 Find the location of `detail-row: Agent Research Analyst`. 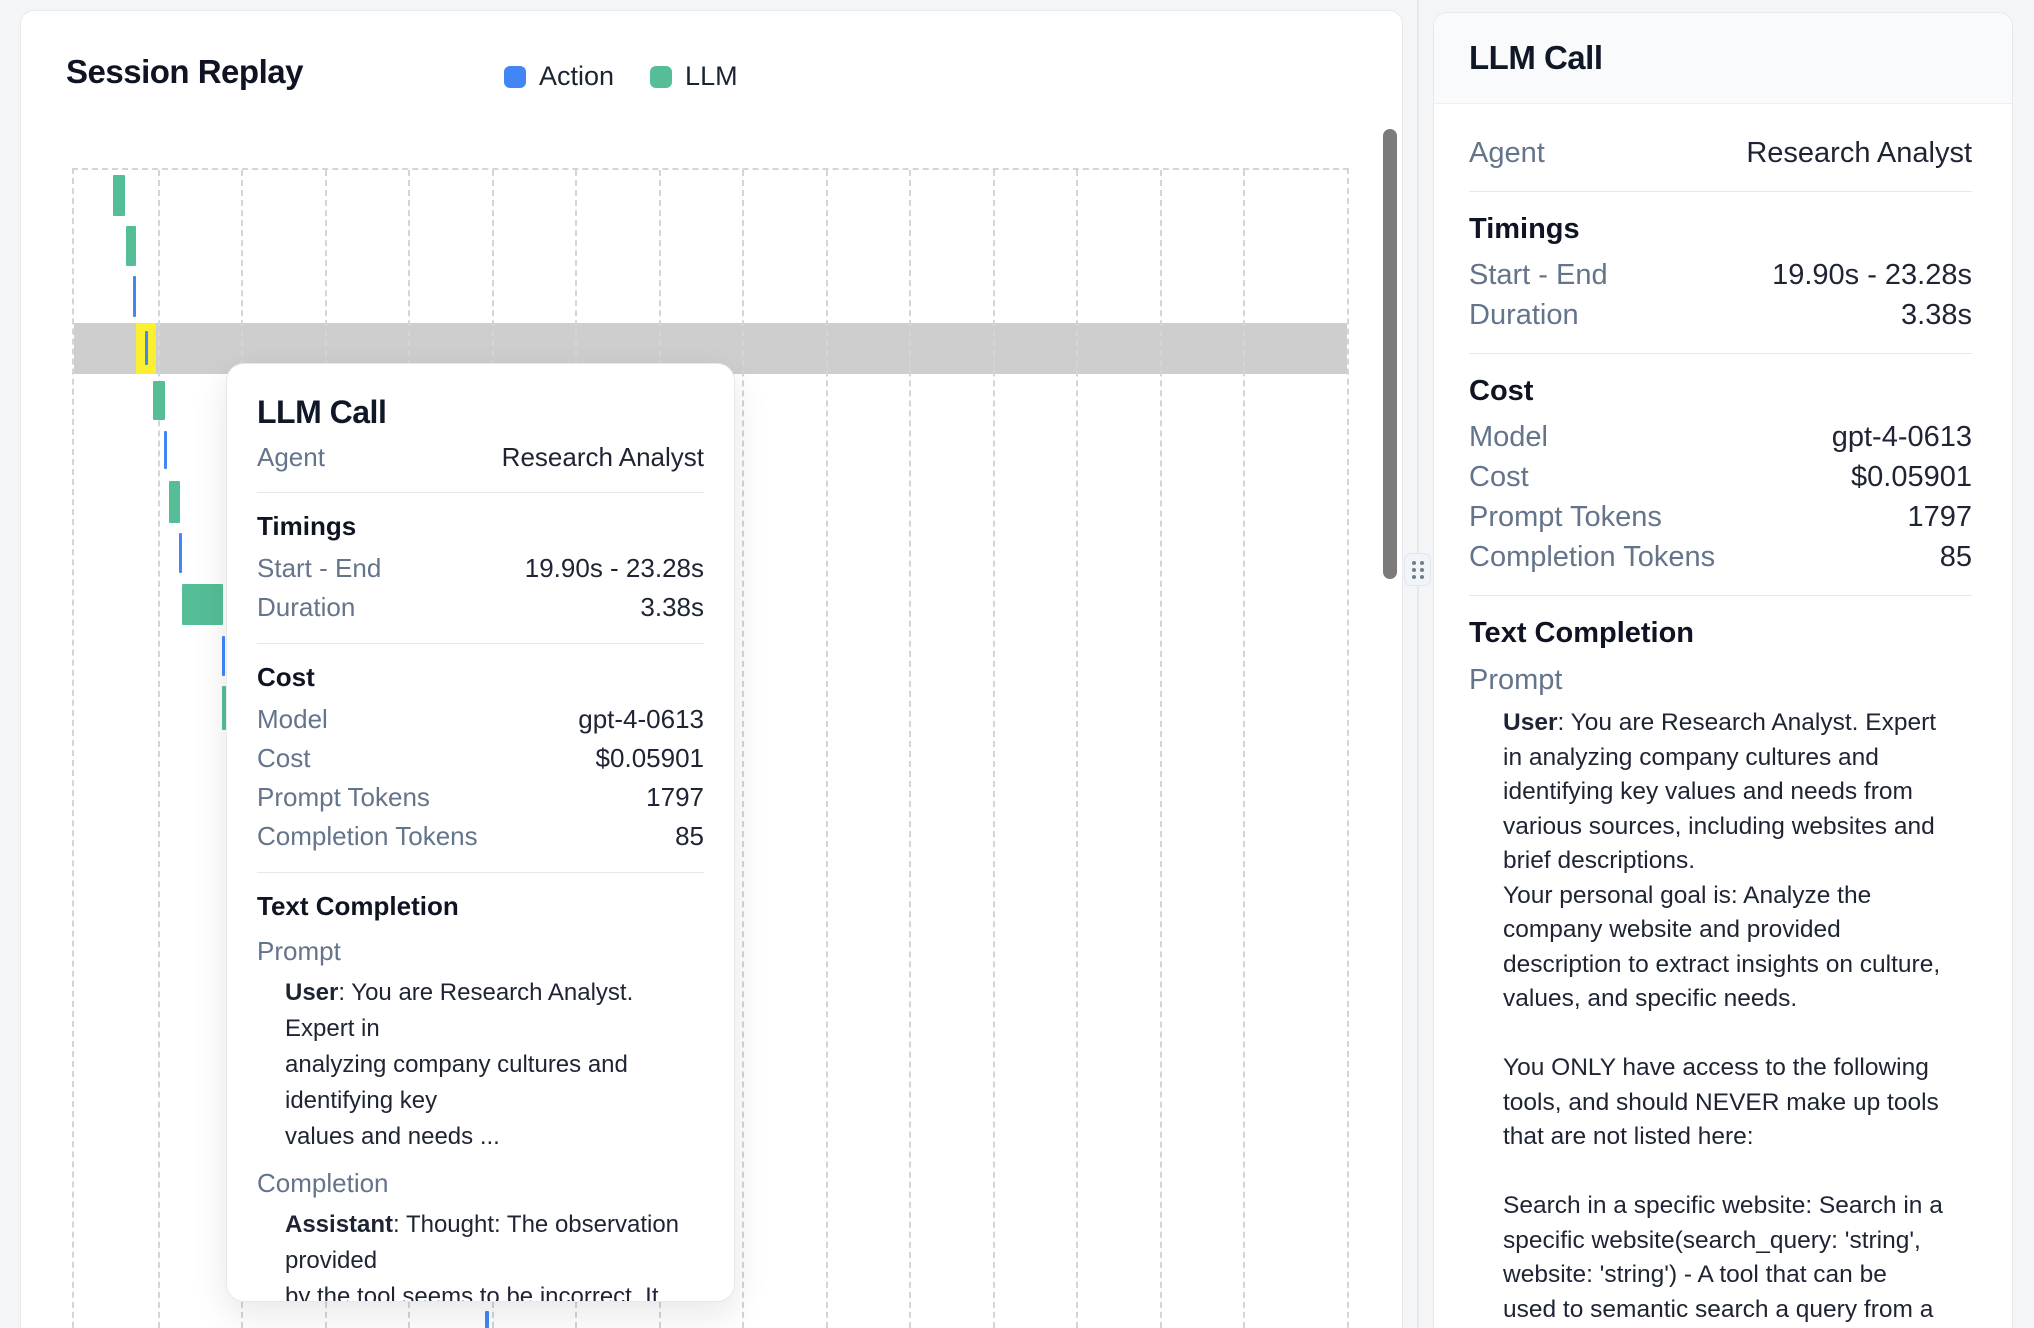

detail-row: Agent Research Analyst is located at coordinates (480, 457).